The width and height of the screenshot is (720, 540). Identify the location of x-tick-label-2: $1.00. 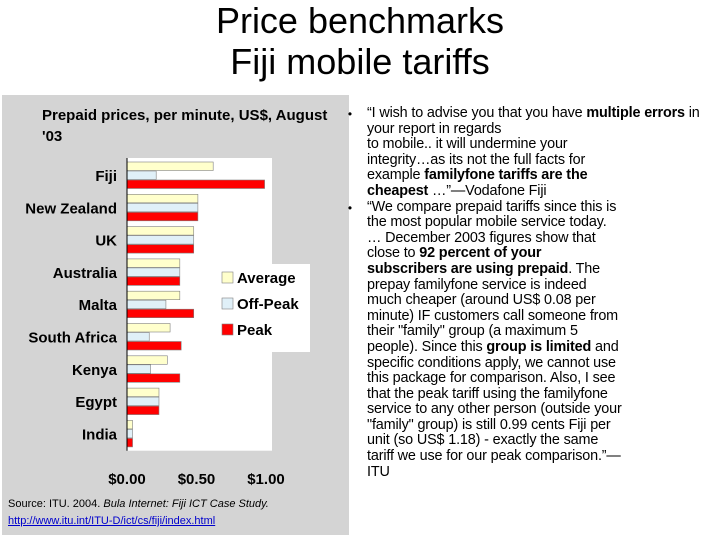
(266, 479).